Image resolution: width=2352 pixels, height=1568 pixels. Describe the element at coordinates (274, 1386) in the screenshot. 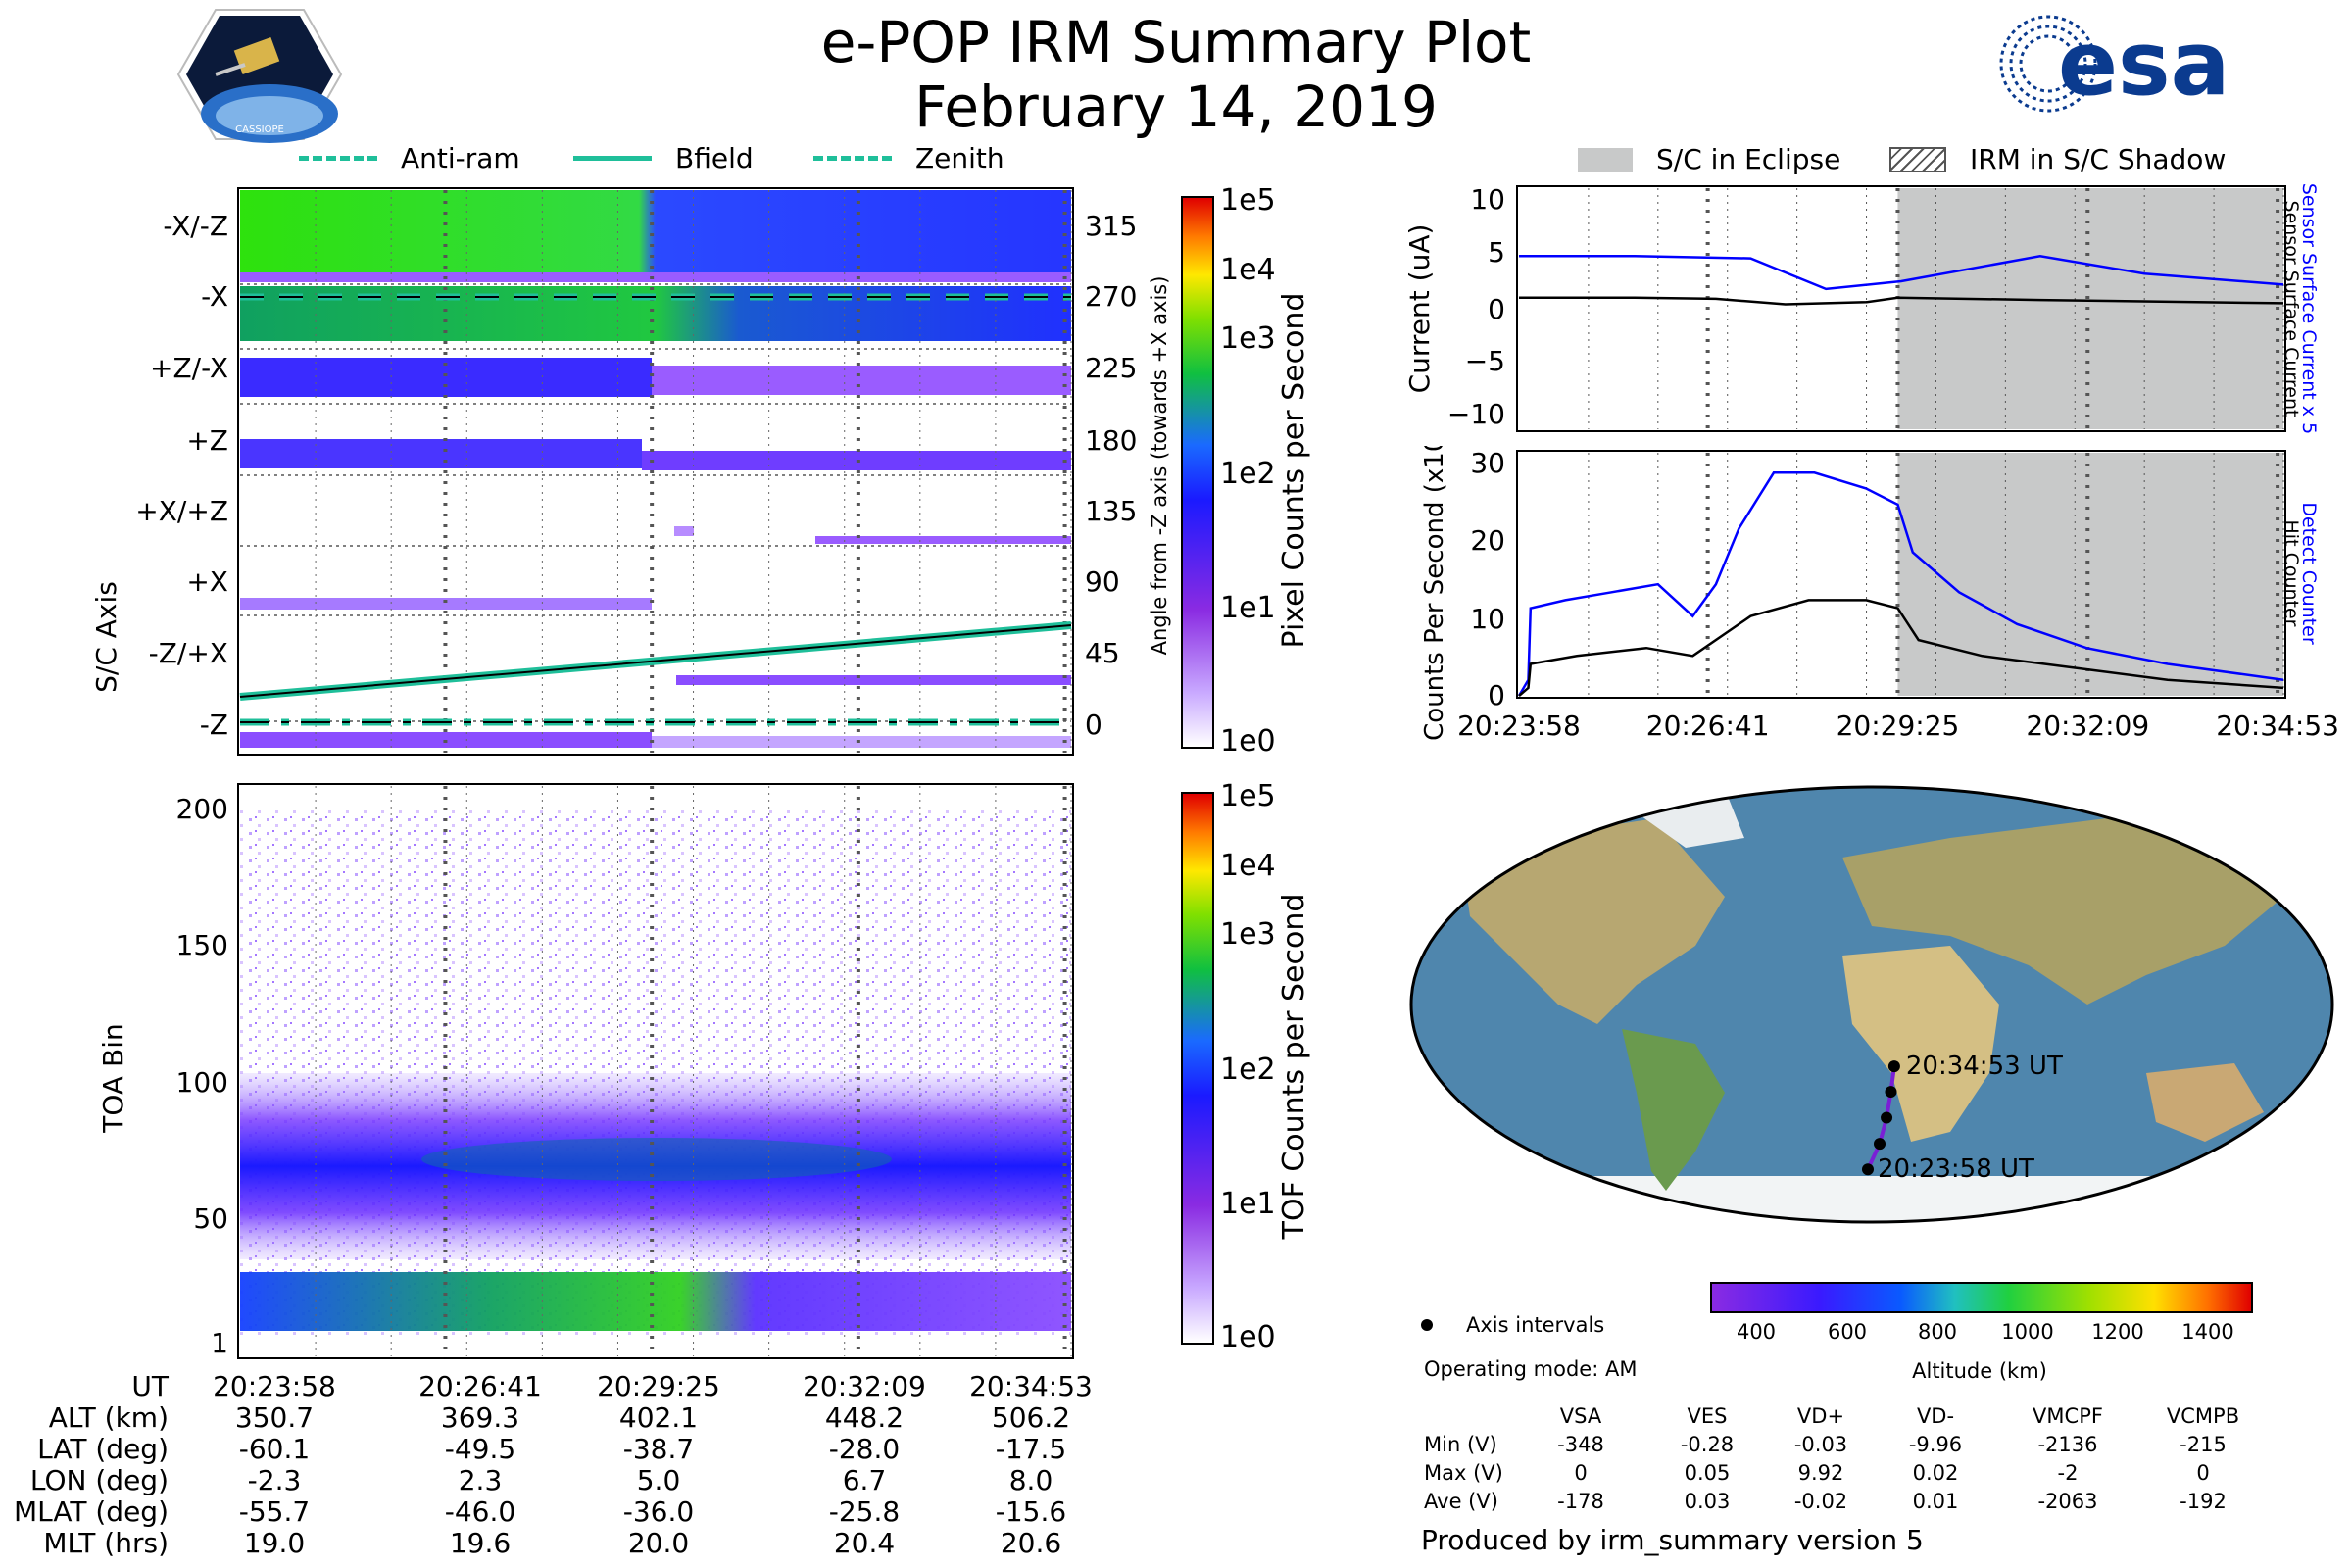

I see `ephemeris-cell: 20:23:58` at that location.